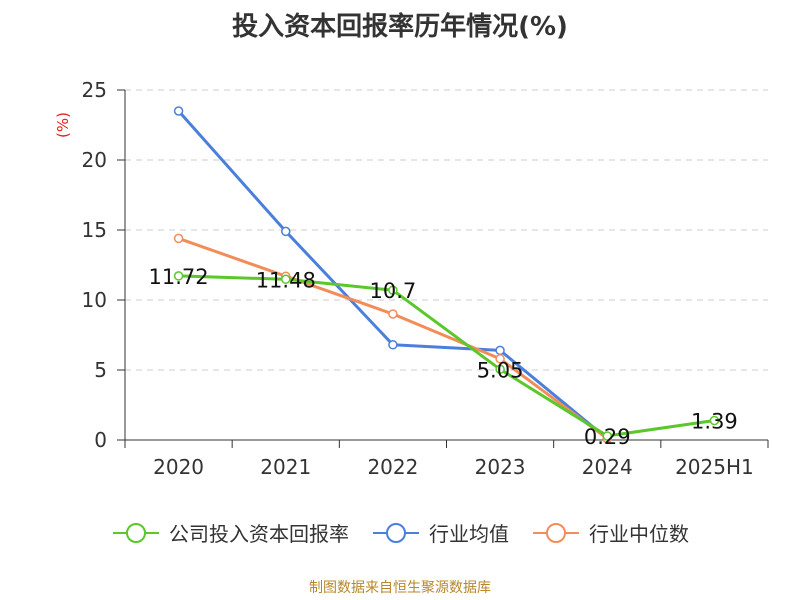  I want to click on data-label: 11.72, so click(179, 277).